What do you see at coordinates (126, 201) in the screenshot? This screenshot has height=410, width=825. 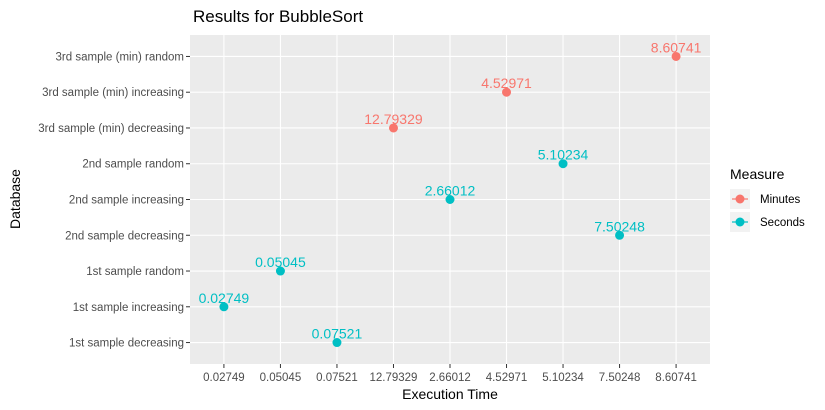 I see `y-tick-label: 2nd sample increasing` at bounding box center [126, 201].